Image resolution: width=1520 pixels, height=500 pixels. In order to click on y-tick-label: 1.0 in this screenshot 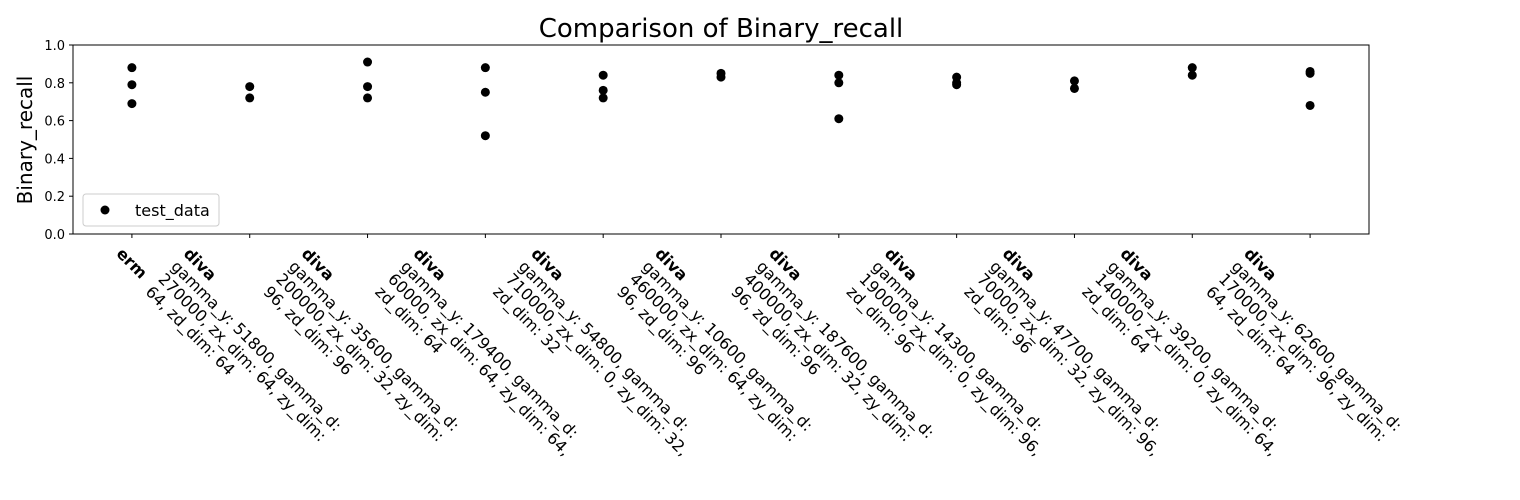, I will do `click(54, 46)`.